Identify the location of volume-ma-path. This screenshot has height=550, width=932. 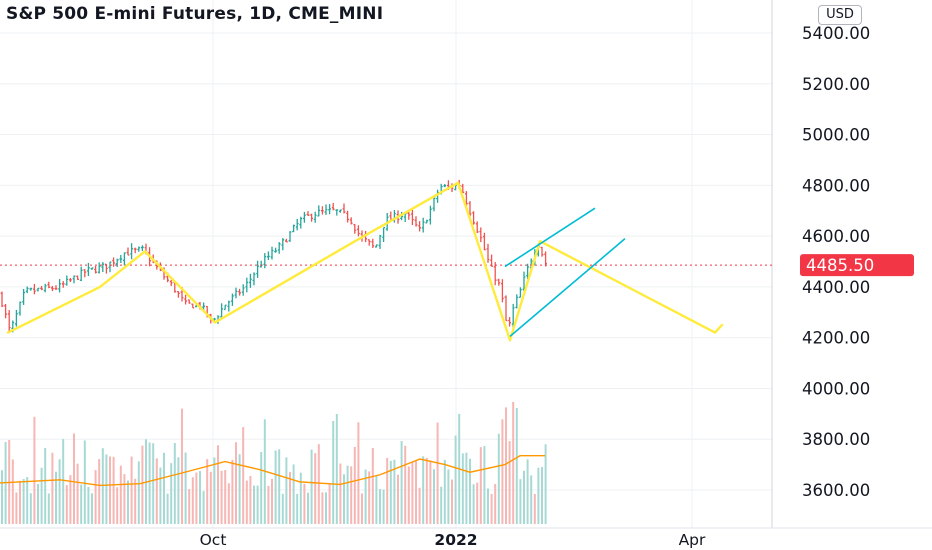
(272, 471).